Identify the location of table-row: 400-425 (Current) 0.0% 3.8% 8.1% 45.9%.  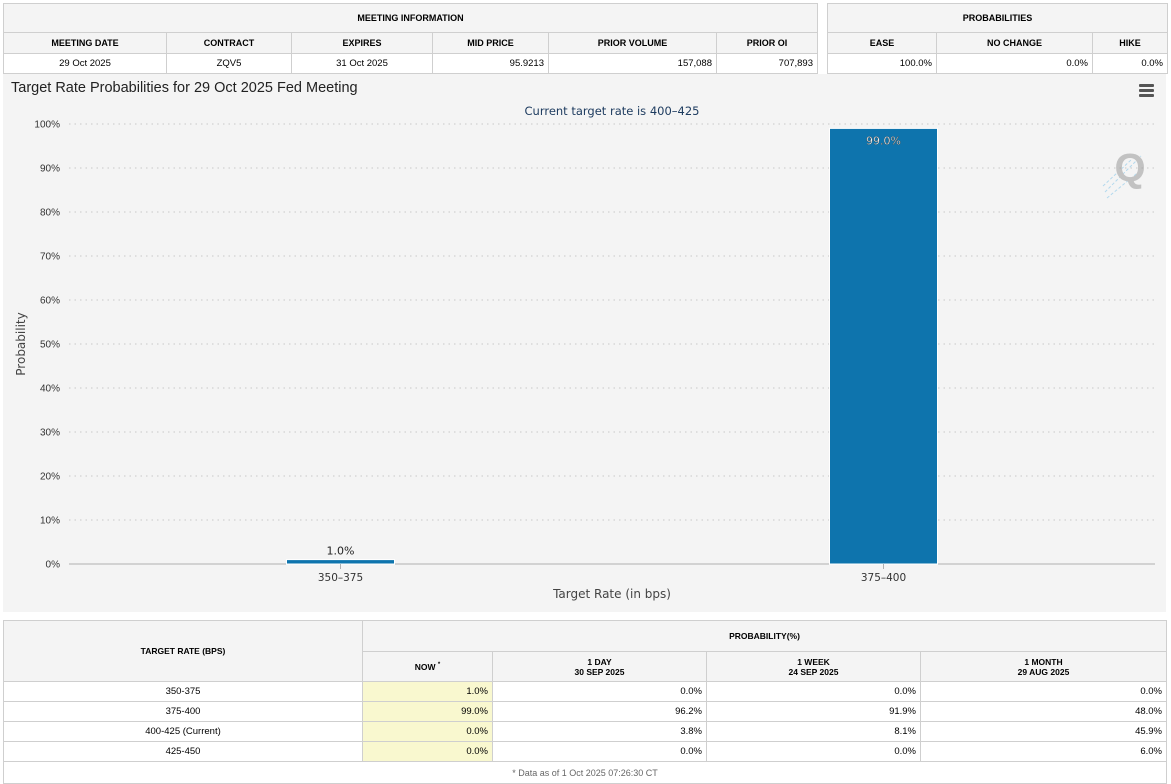
(585, 731).